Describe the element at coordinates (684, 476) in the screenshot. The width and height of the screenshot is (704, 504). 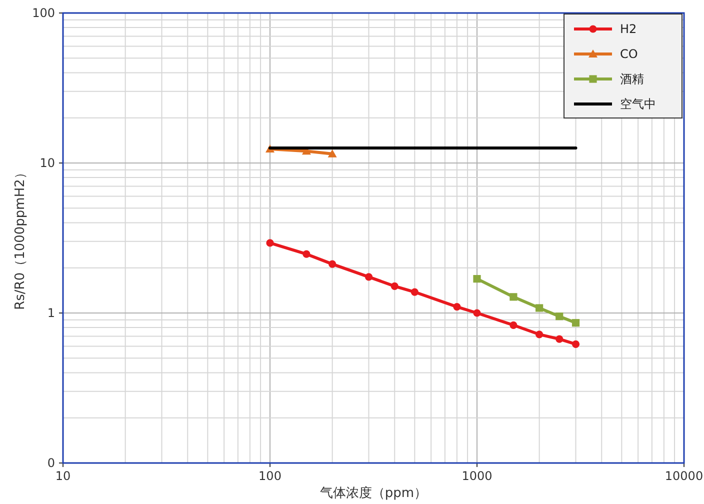
I see `x-tick-label: 10000` at that location.